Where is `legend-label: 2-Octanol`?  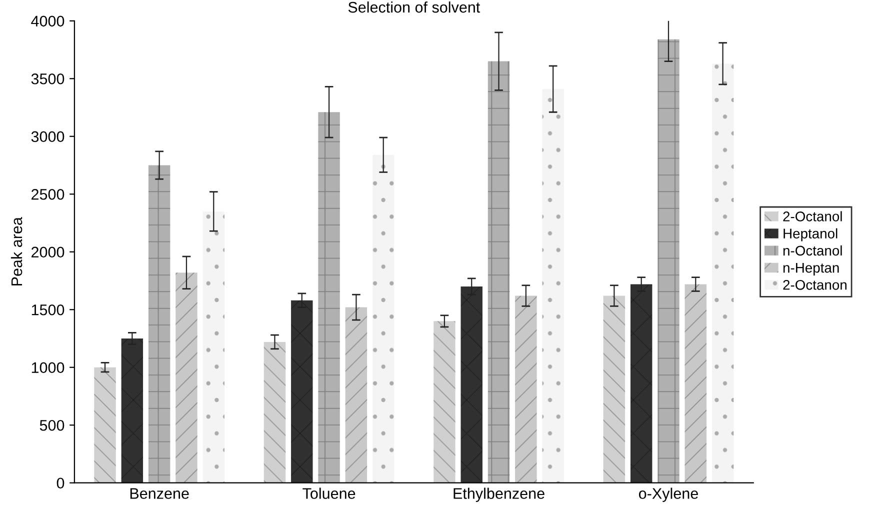
legend-label: 2-Octanol is located at coordinates (812, 216).